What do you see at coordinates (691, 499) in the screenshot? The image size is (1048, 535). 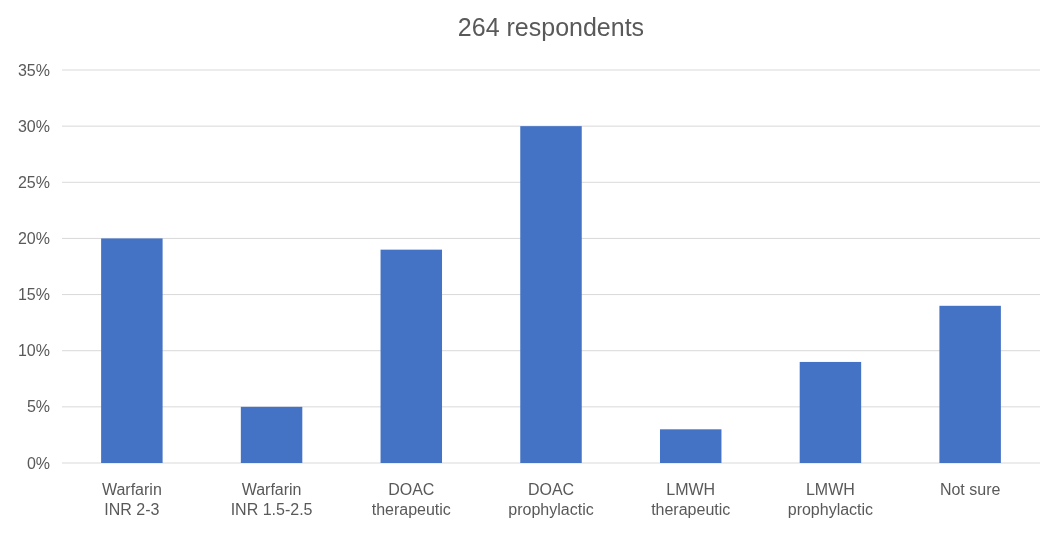 I see `x-tick-label: LMWH therapeutic` at bounding box center [691, 499].